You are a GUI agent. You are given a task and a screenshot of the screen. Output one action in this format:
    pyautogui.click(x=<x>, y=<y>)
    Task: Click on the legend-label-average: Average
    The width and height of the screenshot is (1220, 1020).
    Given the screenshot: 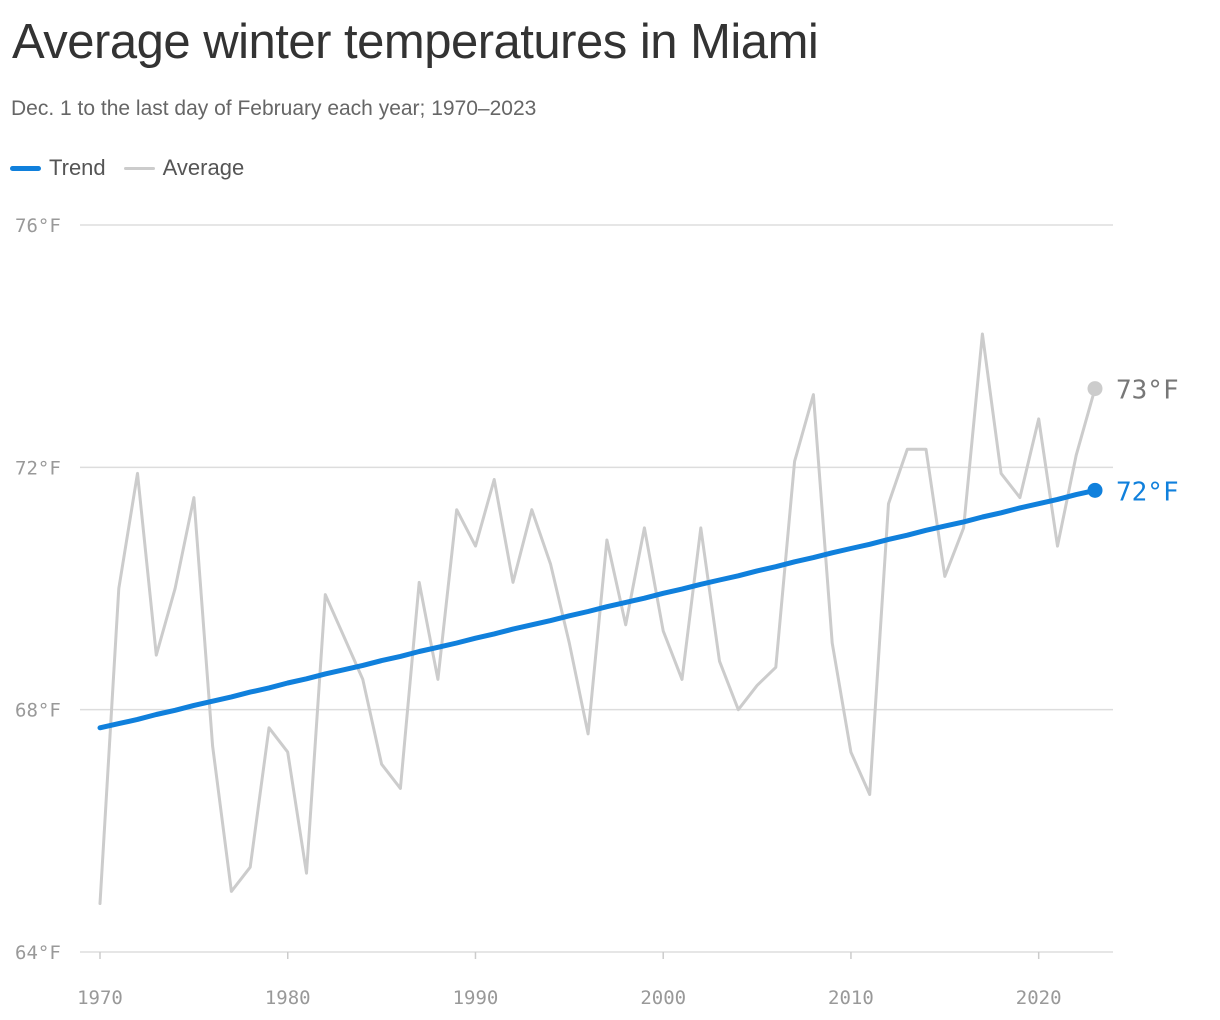 What is the action you would take?
    pyautogui.click(x=203, y=167)
    